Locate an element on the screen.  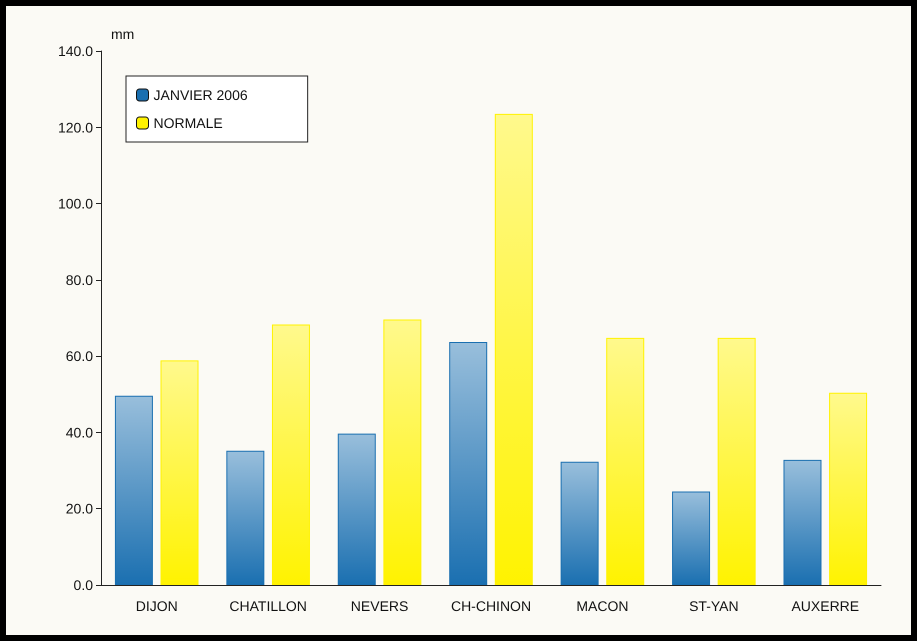
y-tick-label: 0.0 is located at coordinates (84, 585).